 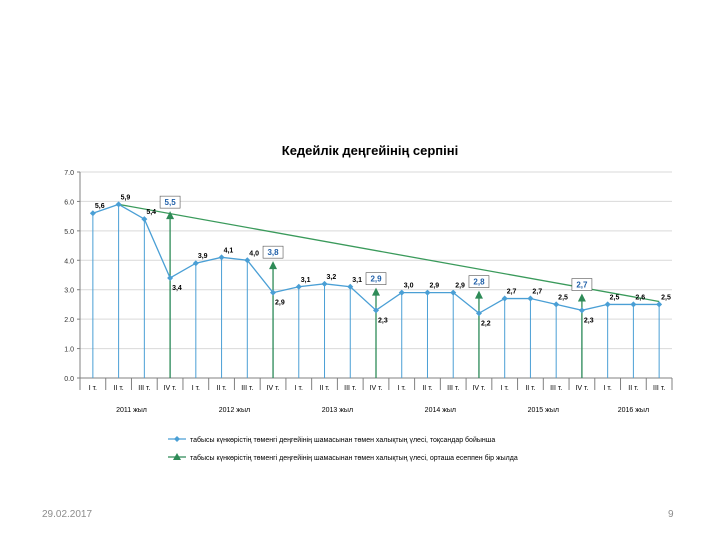 I want to click on year-label: 2012 жыл, so click(x=234, y=410).